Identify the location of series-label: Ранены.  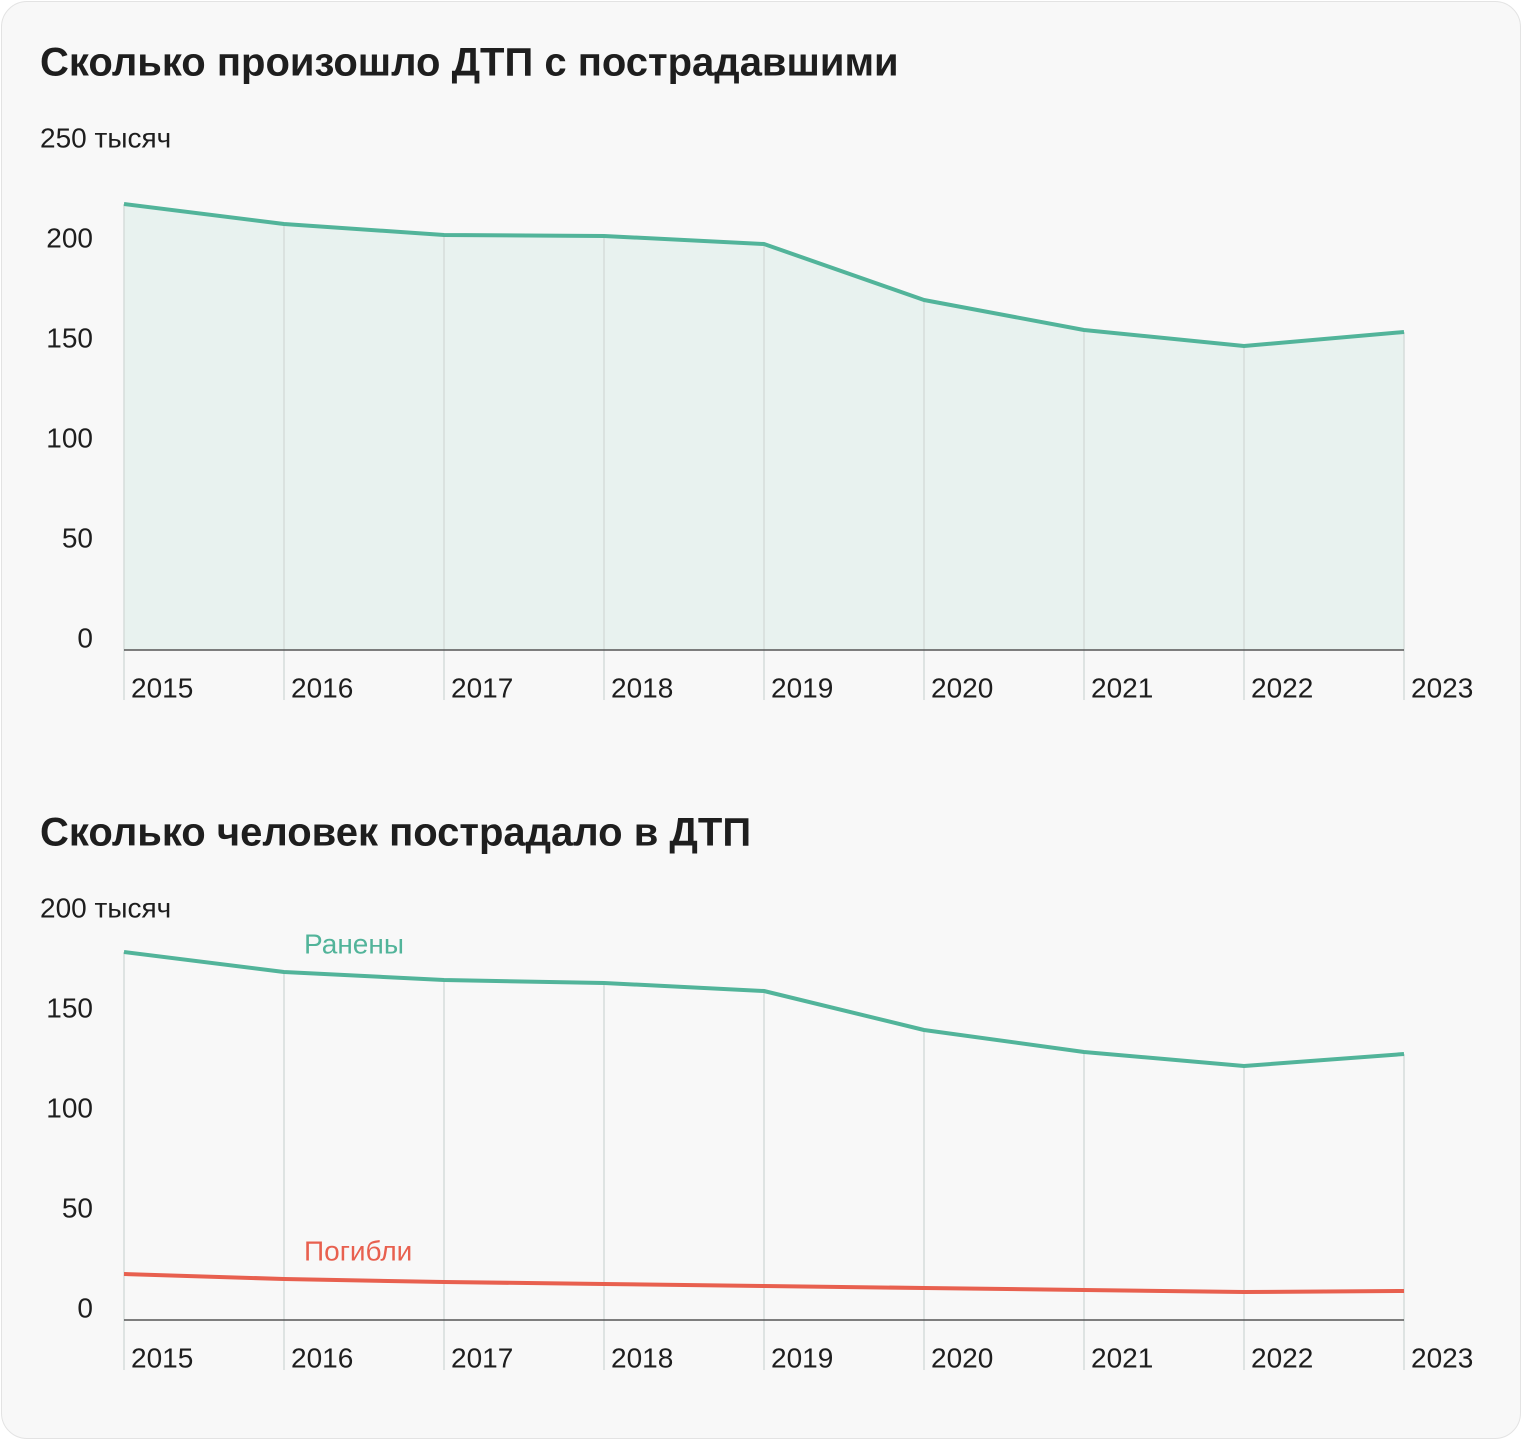
(354, 943).